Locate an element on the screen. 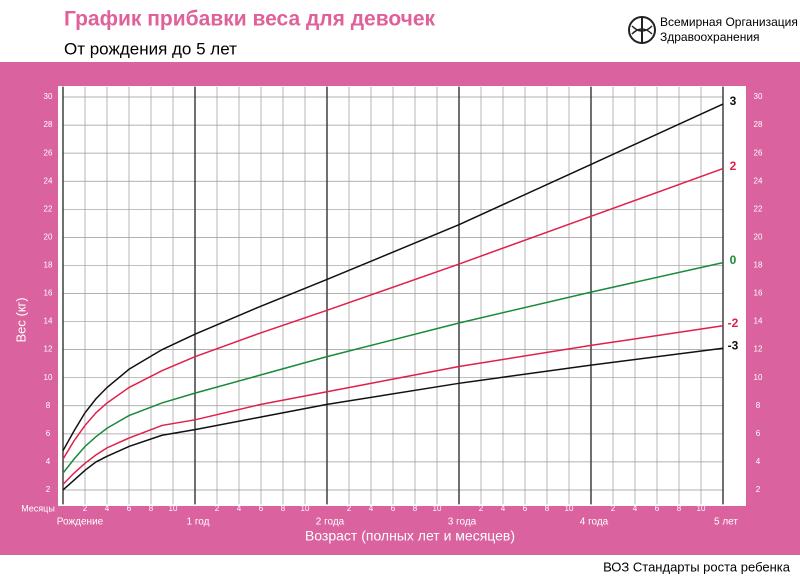 The height and width of the screenshot is (580, 800). series-label: 3 is located at coordinates (733, 101).